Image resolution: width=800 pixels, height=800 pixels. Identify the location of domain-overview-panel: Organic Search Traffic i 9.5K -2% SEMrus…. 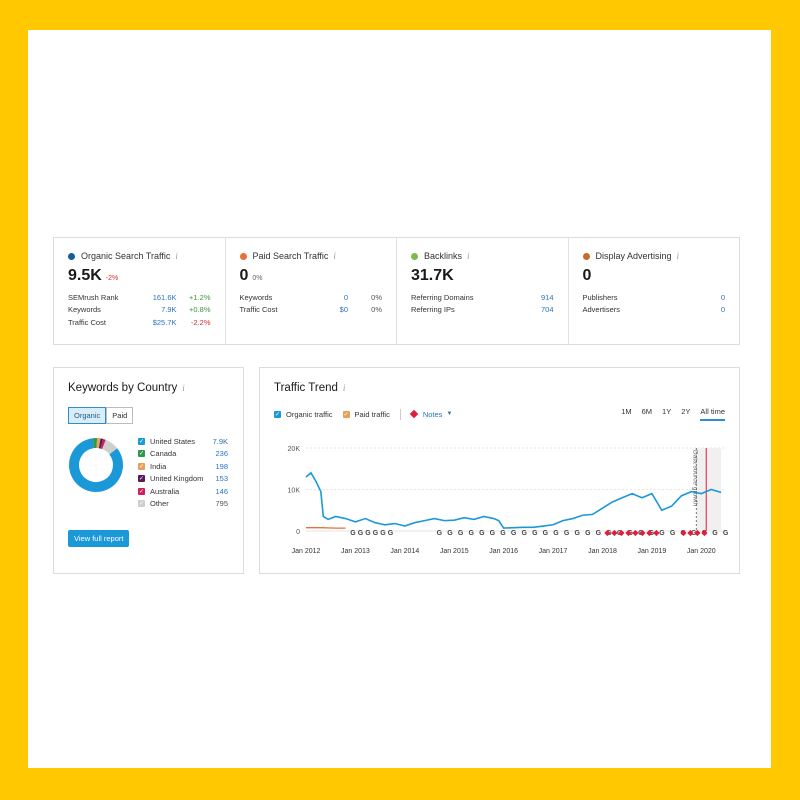
(396, 291).